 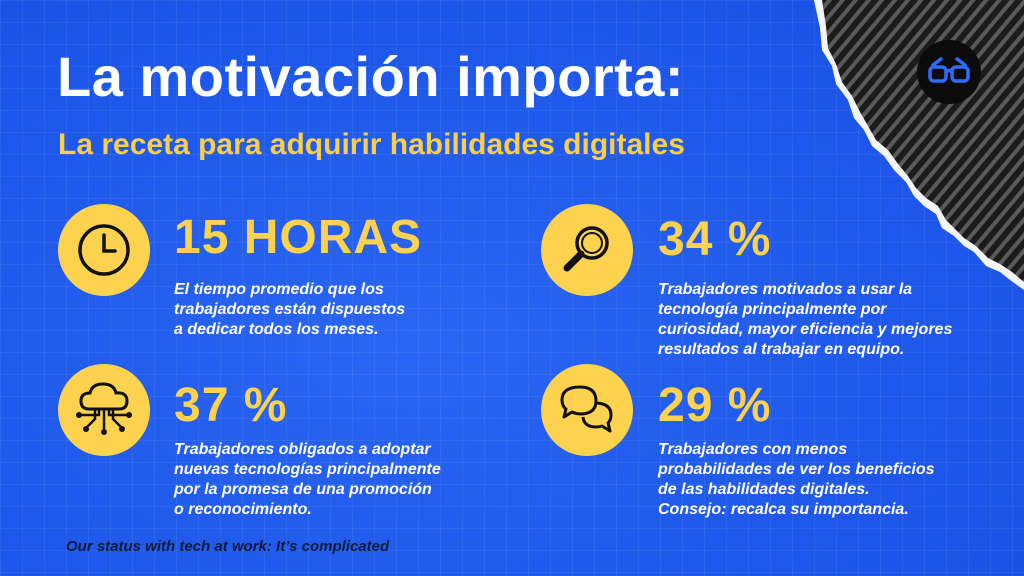 I want to click on stat-description-line: o reconocimiento., so click(x=243, y=509).